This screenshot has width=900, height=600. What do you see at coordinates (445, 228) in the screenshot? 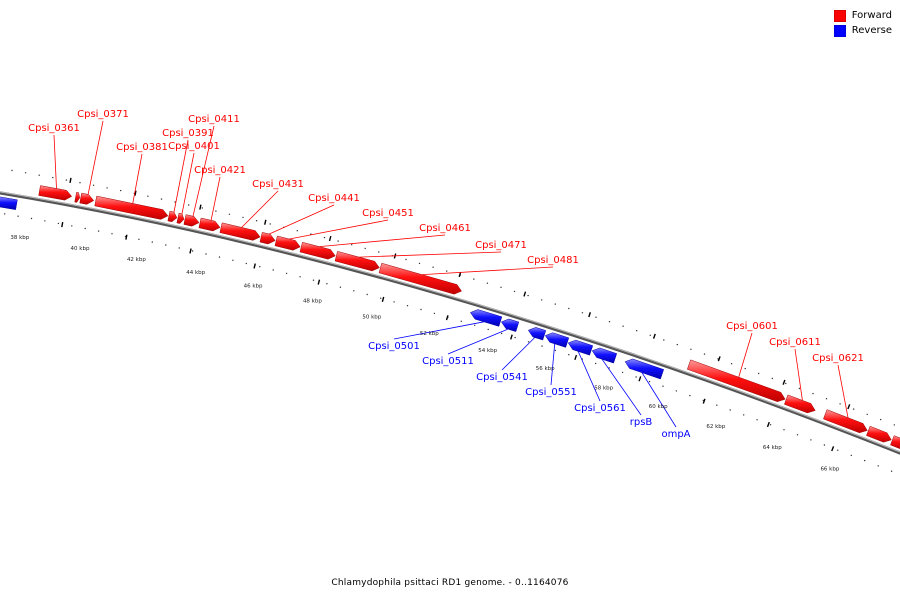
I see `gene-label: Cpsi_0461` at bounding box center [445, 228].